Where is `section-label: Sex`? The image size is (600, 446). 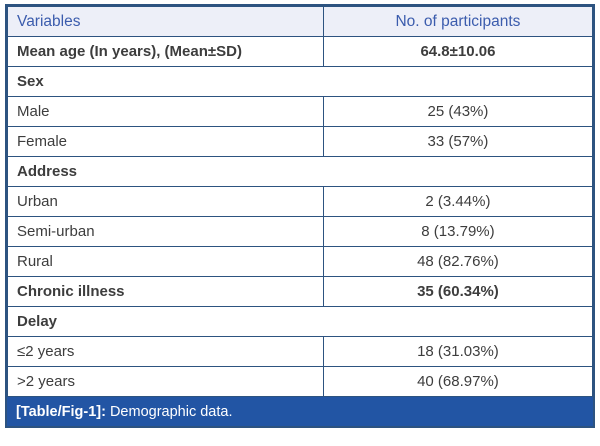 section-label: Sex is located at coordinates (300, 81).